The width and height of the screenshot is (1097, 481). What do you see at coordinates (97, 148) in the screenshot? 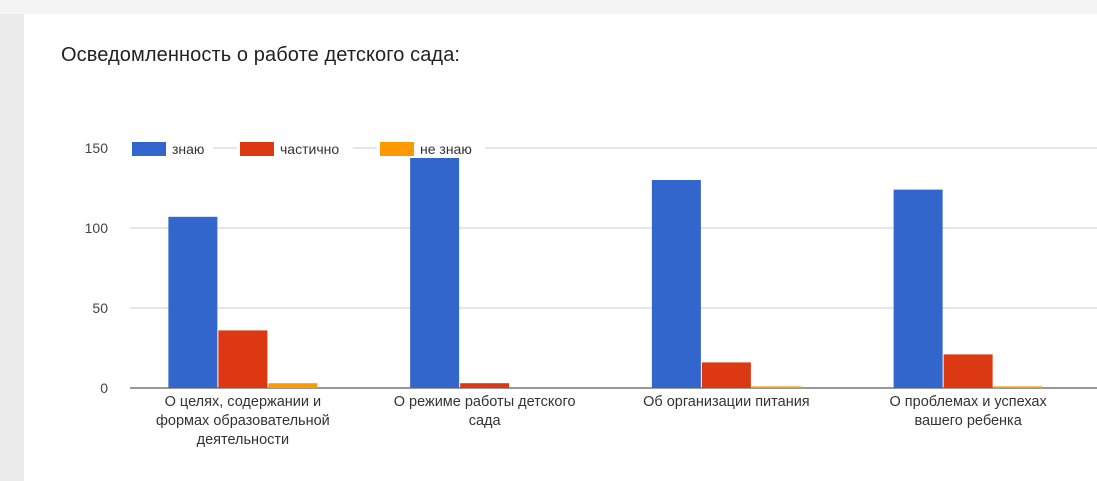
I see `y-tick-label: 150` at bounding box center [97, 148].